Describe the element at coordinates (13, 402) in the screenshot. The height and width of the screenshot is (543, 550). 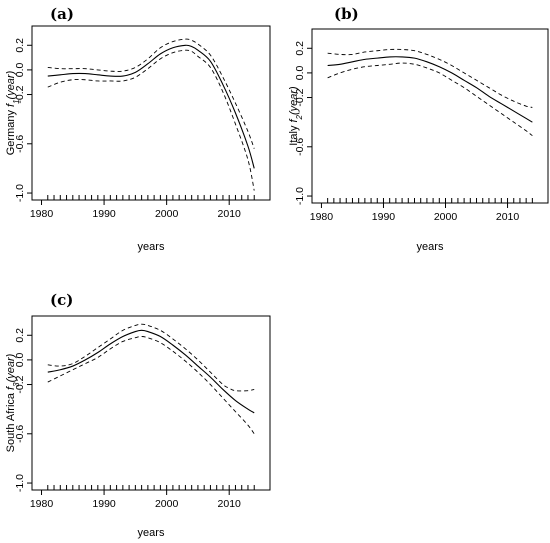
I see `y-axis-title: South Africa f3(year)` at that location.